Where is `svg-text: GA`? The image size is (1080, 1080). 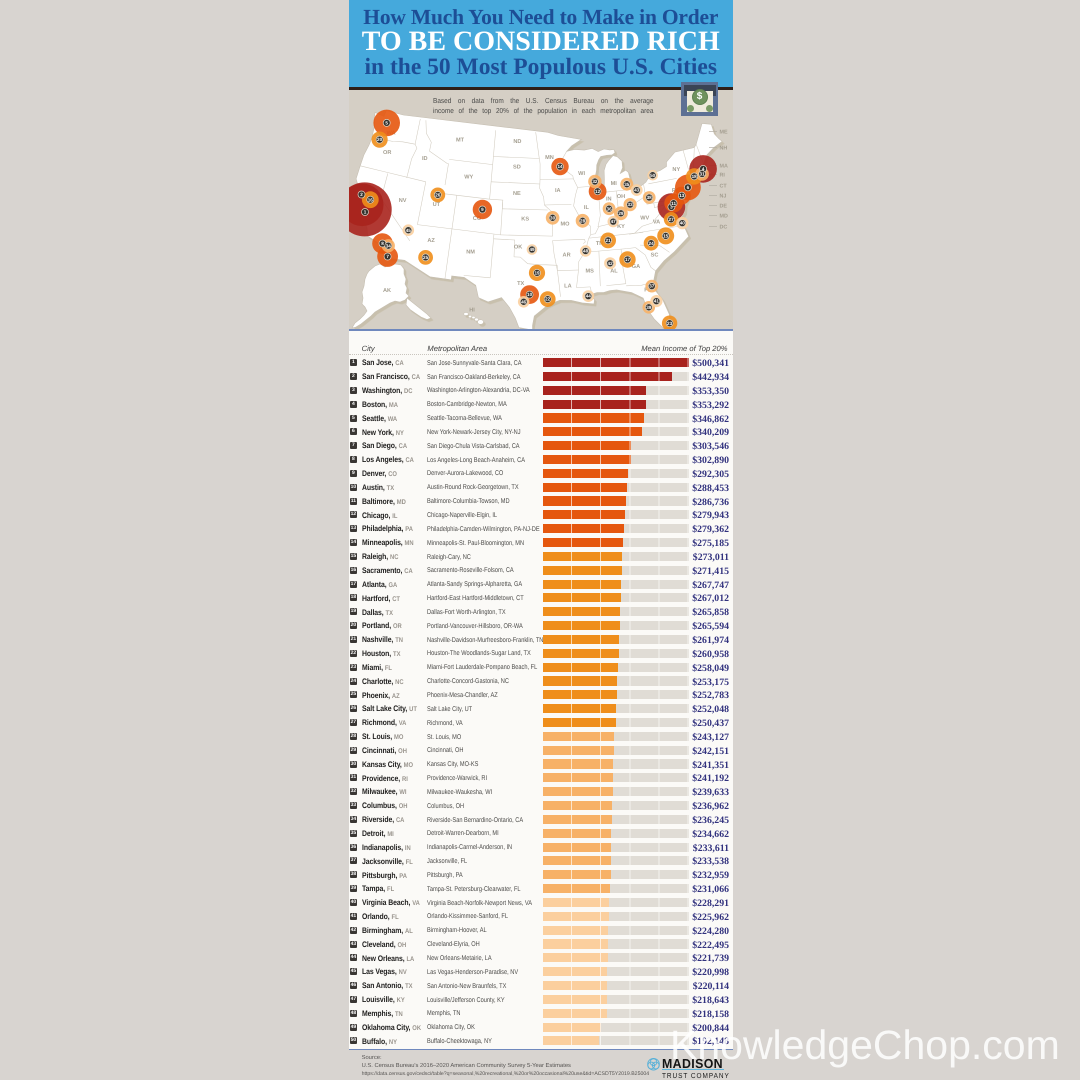 svg-text: GA is located at coordinates (636, 267).